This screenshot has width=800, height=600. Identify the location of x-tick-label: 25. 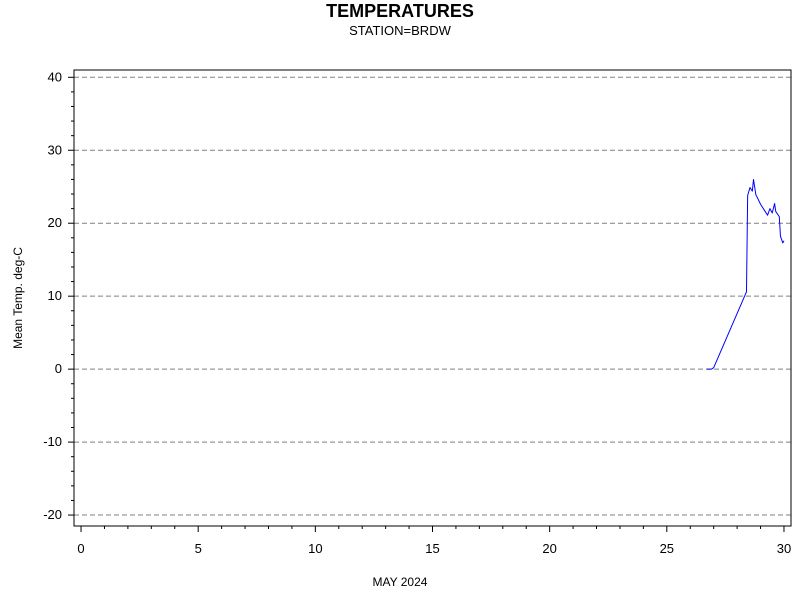
(667, 548).